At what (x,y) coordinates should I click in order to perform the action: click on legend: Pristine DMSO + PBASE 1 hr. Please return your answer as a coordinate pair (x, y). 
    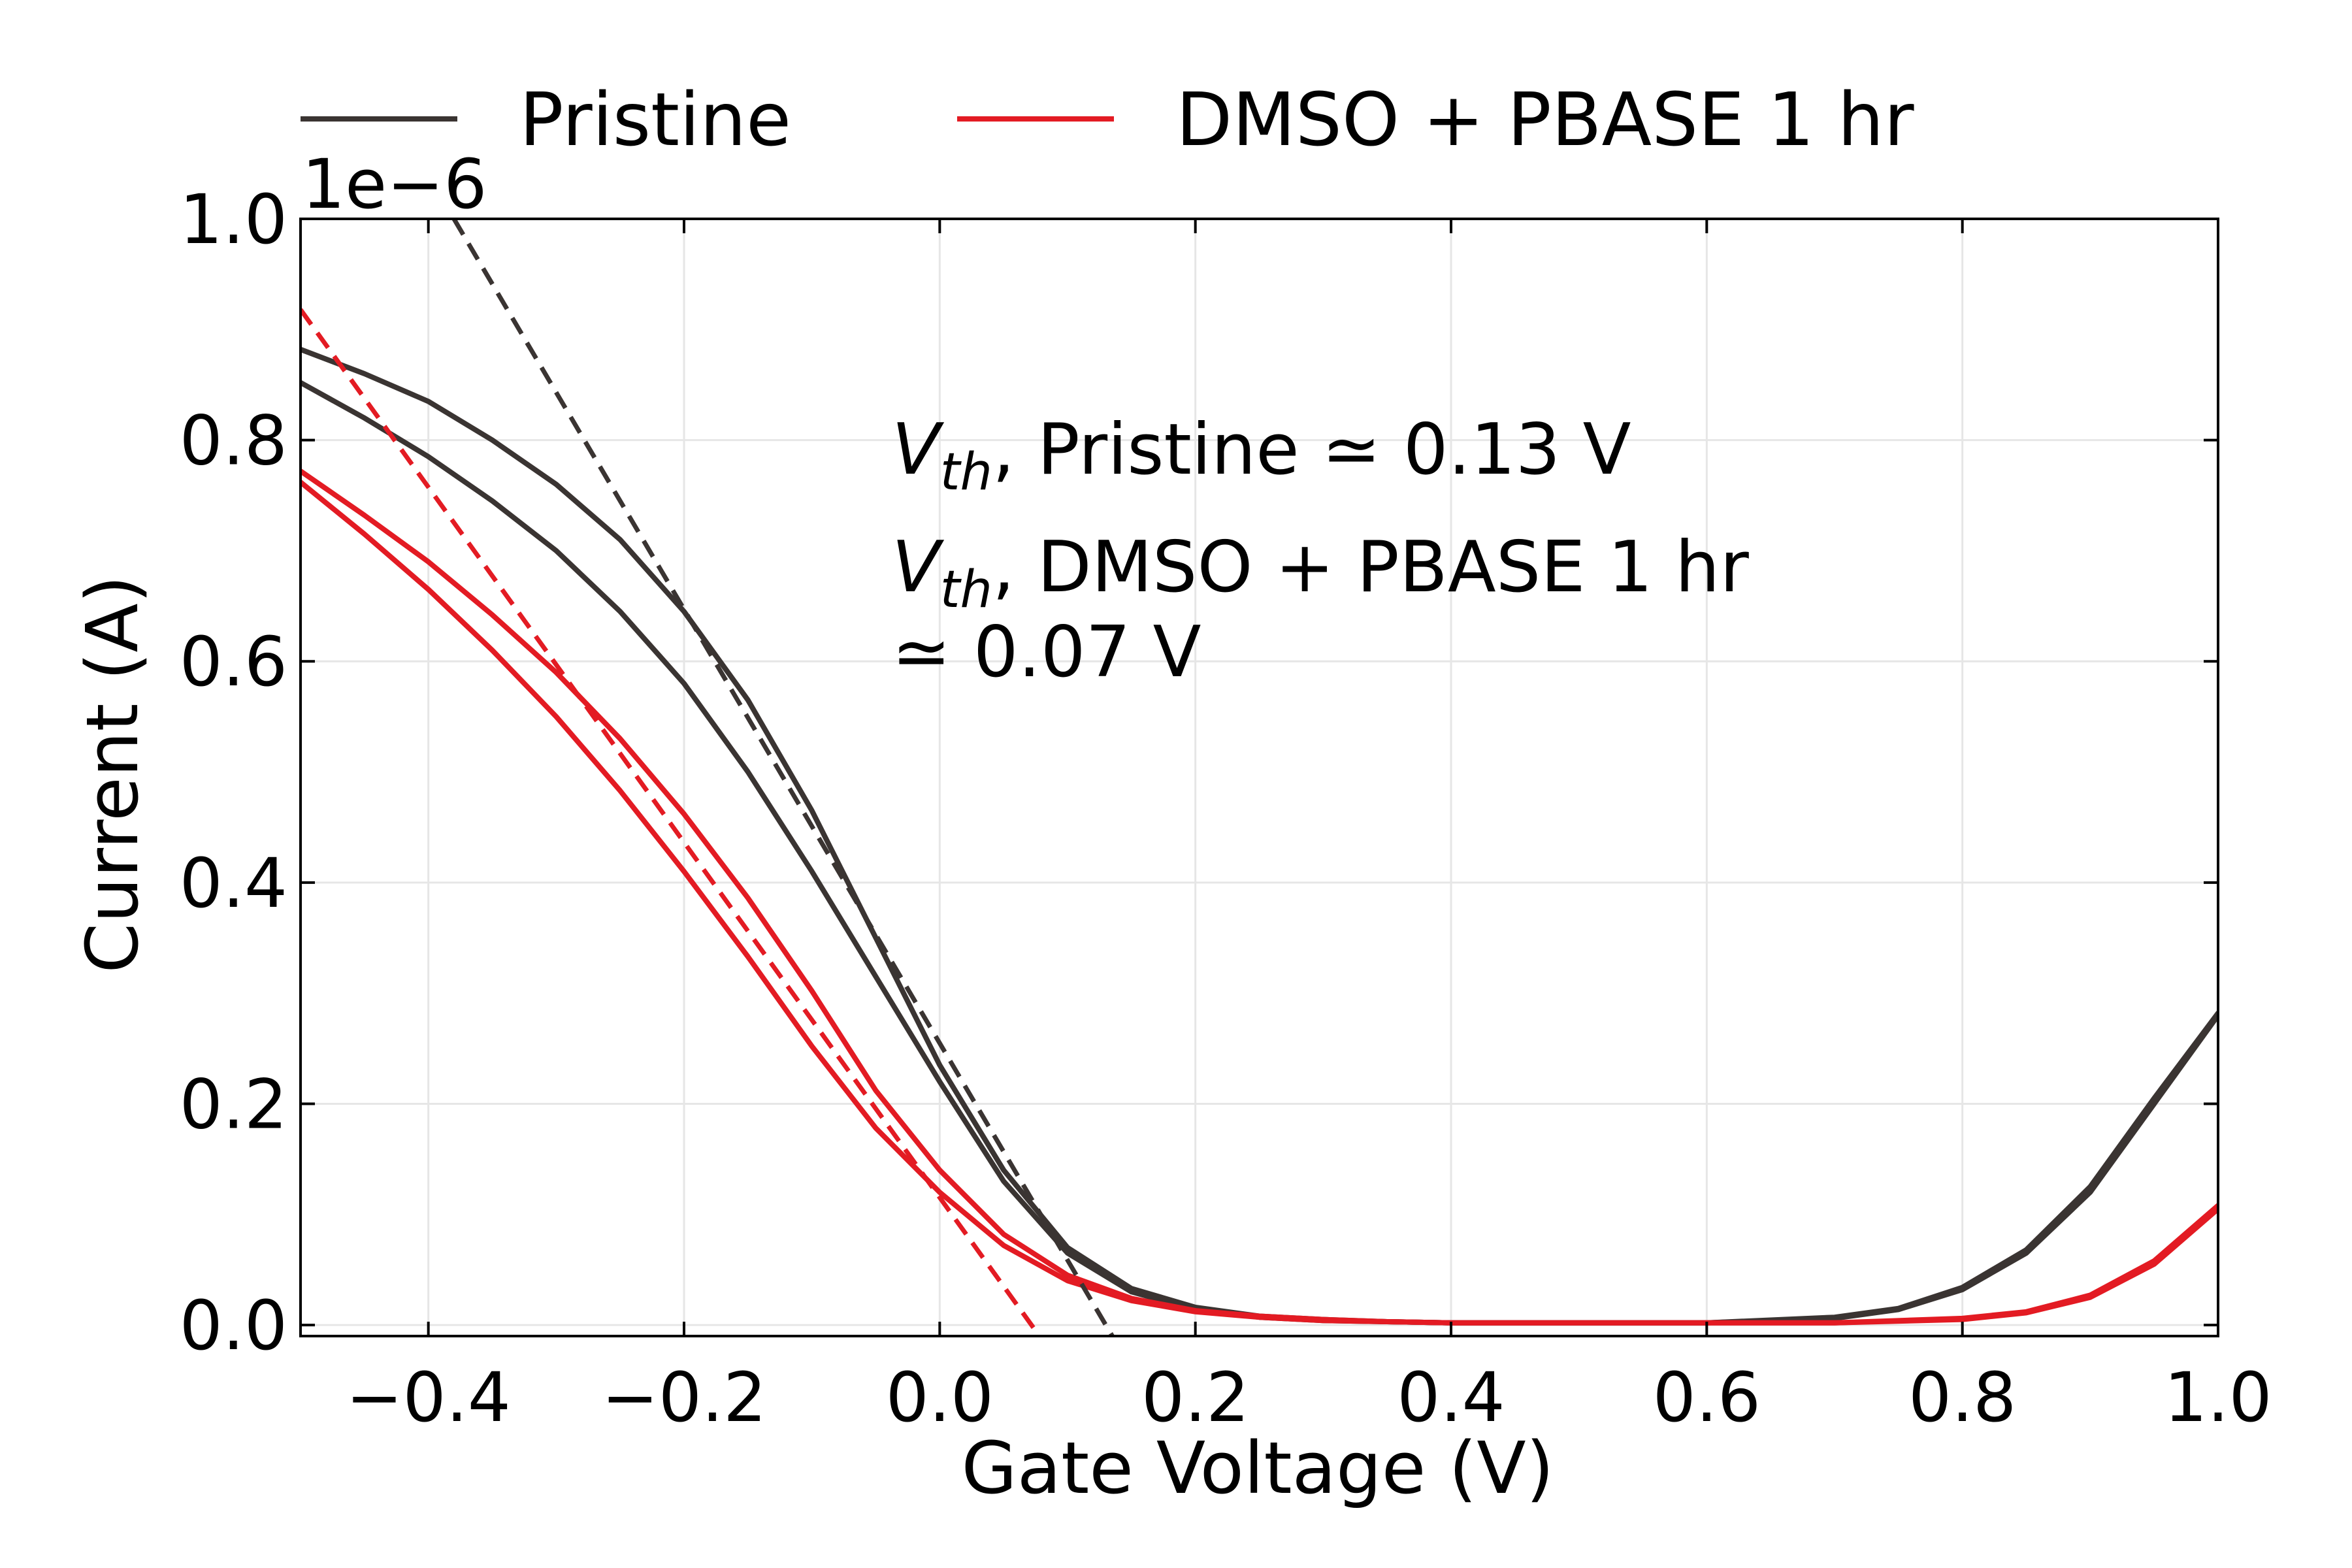
    Looking at the image, I should click on (1107, 120).